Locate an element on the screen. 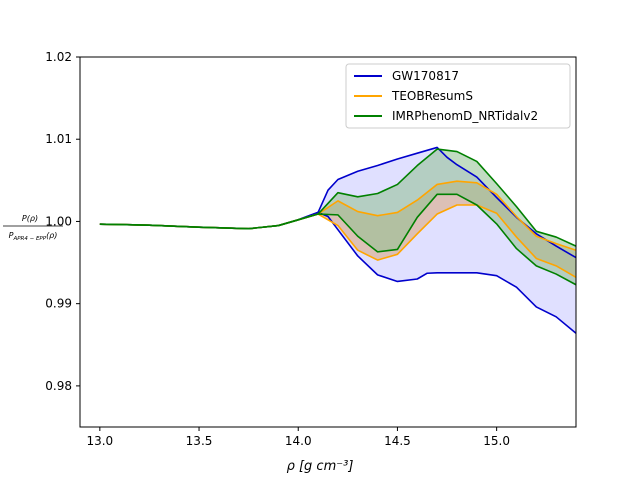  y-tick-label: 1.02 is located at coordinates (58, 57).